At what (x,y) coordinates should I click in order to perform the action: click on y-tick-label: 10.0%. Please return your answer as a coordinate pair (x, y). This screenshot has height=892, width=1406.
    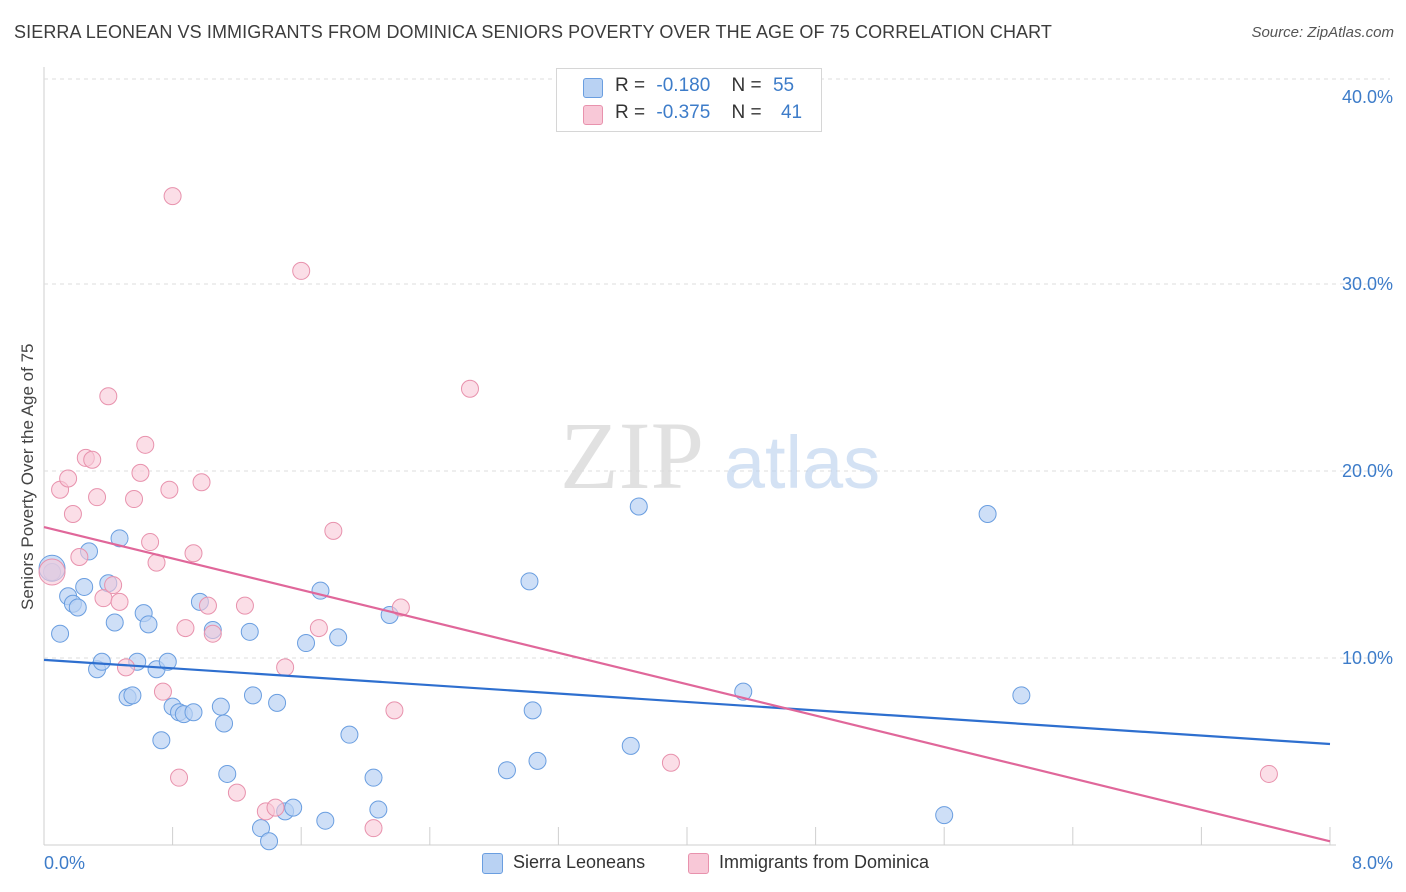
    Looking at the image, I should click on (1367, 658).